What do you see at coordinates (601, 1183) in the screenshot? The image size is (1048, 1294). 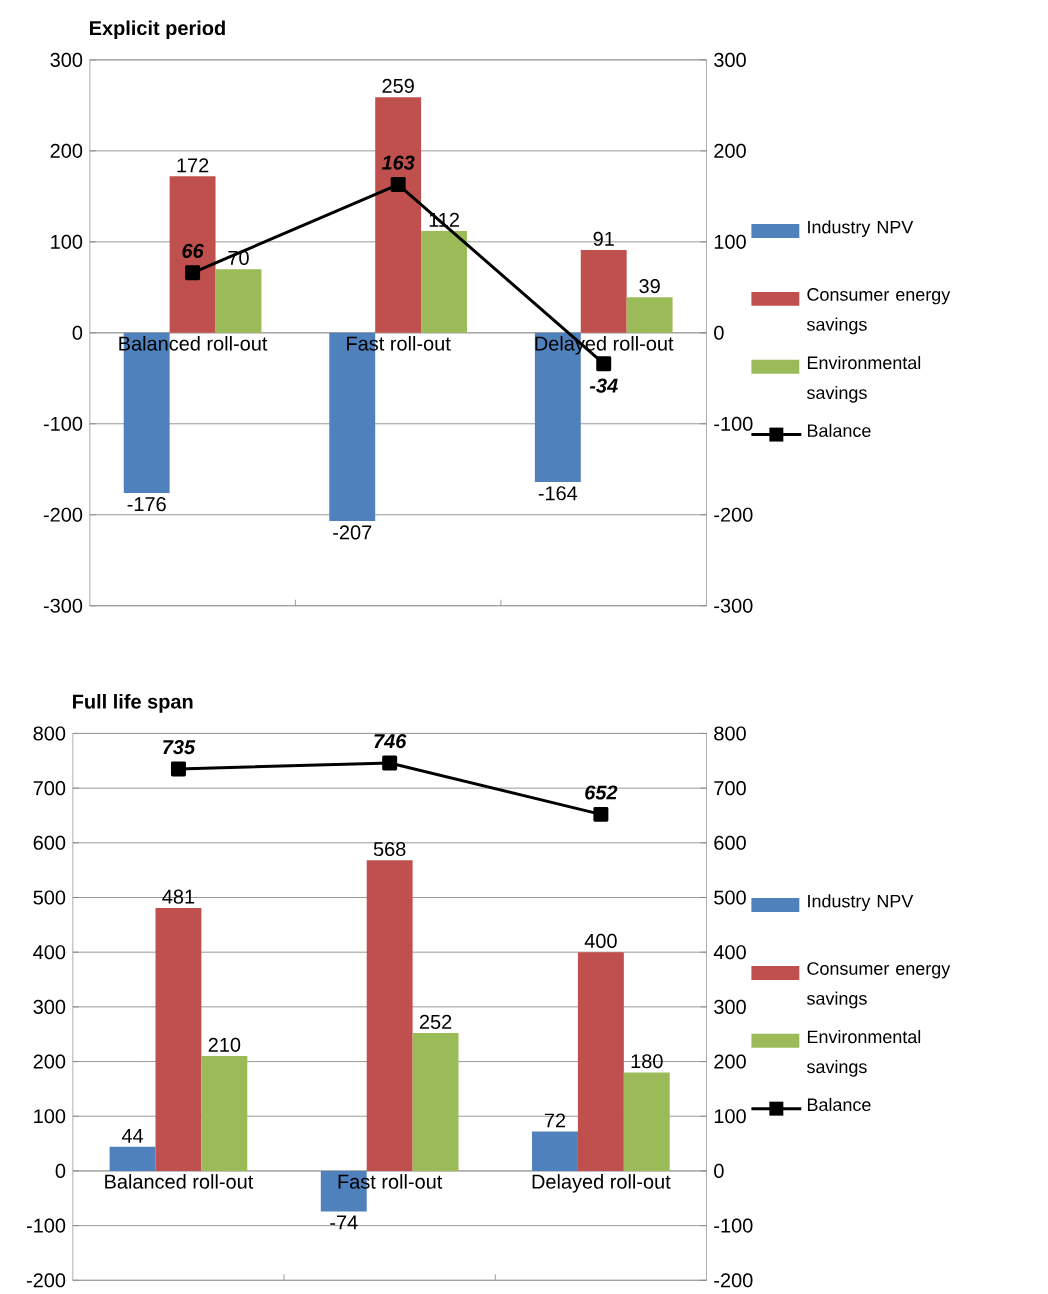 I see `x-tick-label: Delayed roll-out` at bounding box center [601, 1183].